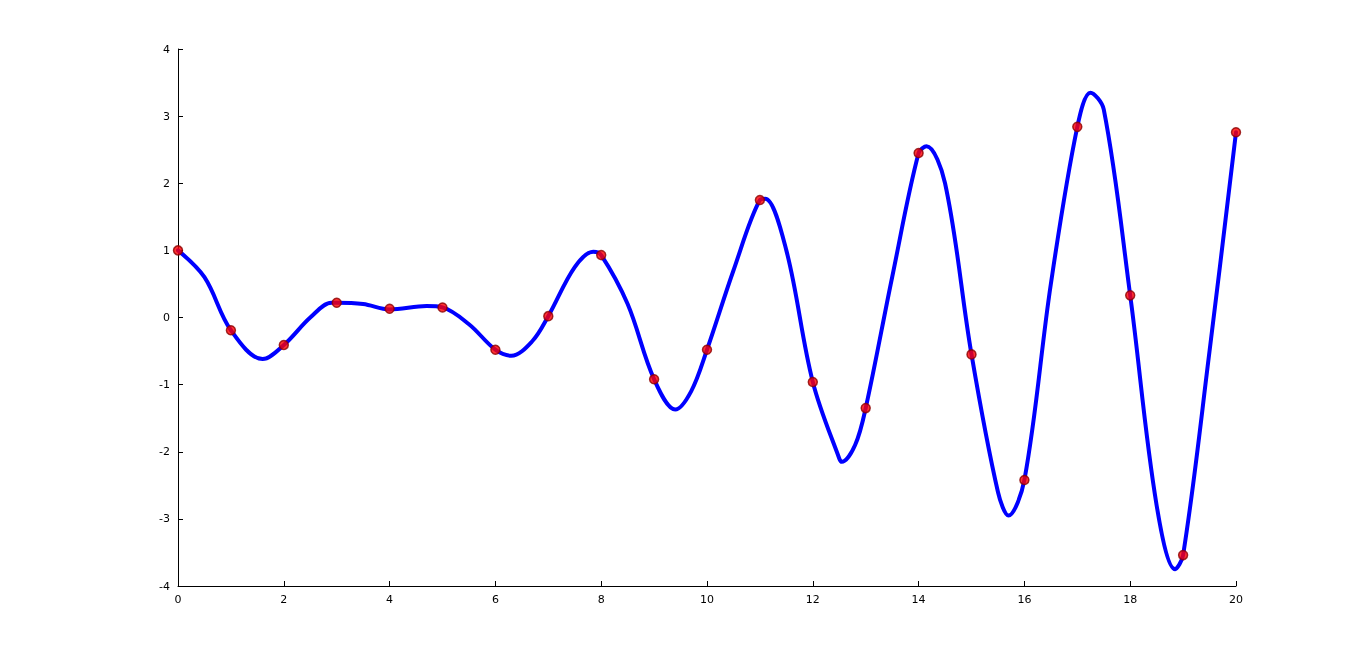 The width and height of the screenshot is (1366, 658). What do you see at coordinates (166, 317) in the screenshot?
I see `y-tick-label: 0` at bounding box center [166, 317].